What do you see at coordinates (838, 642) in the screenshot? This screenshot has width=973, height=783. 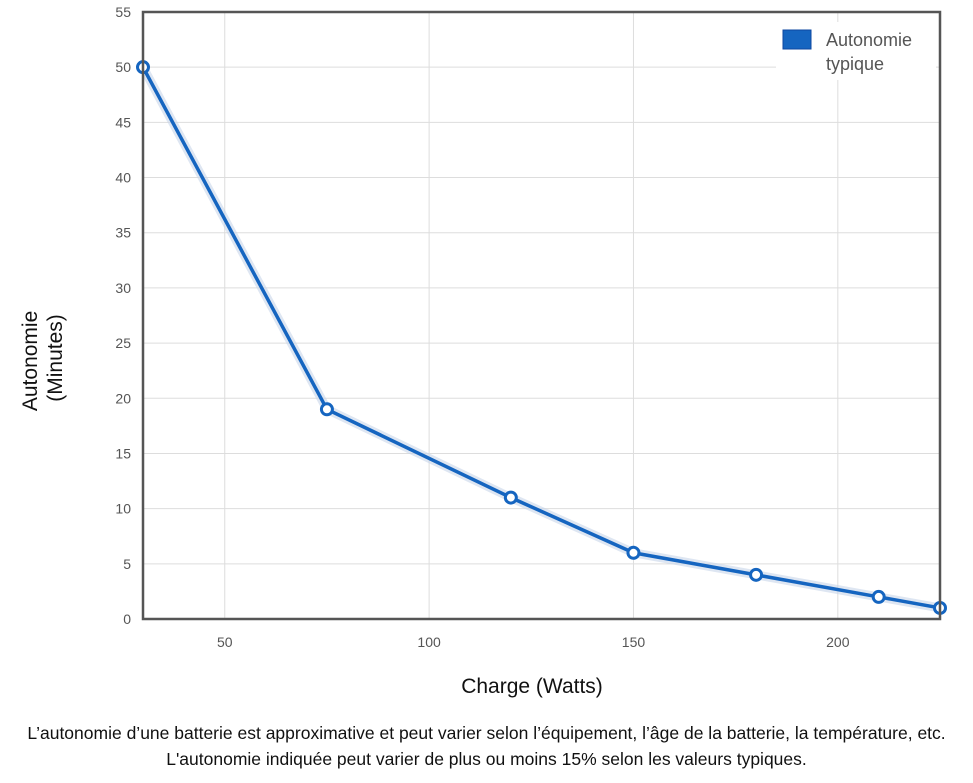 I see `x-tick-label: 200` at bounding box center [838, 642].